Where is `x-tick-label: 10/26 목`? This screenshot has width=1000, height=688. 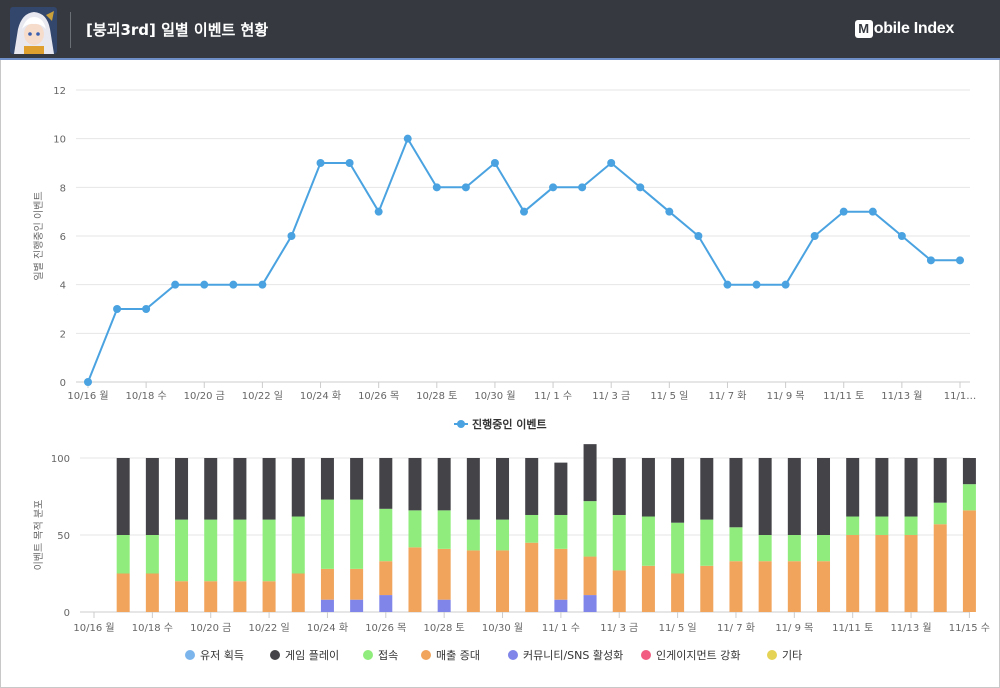 x-tick-label: 10/26 목 is located at coordinates (378, 396).